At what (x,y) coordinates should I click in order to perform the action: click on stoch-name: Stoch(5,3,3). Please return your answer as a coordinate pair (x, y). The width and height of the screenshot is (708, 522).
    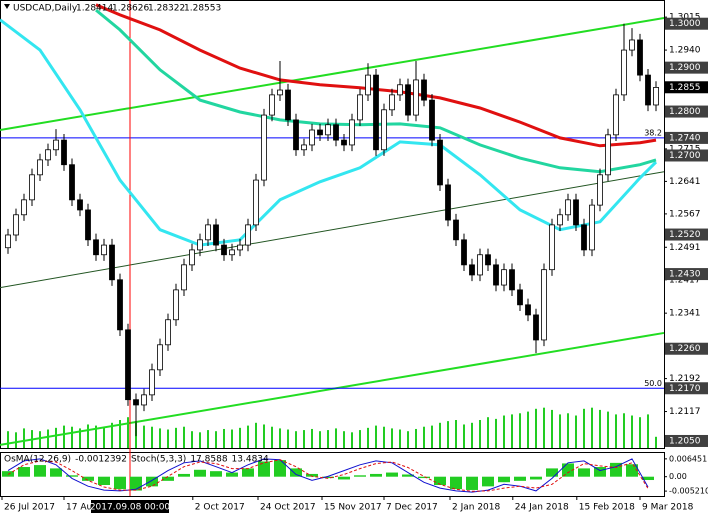
    Looking at the image, I should click on (158, 460).